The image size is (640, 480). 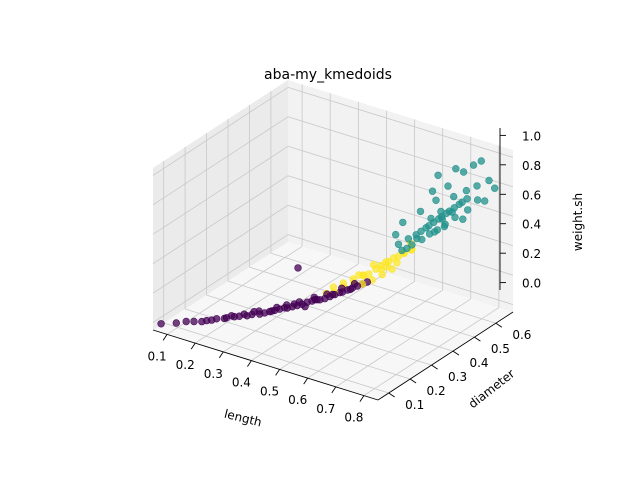 What do you see at coordinates (531, 136) in the screenshot?
I see `z-tick-label: 1.0` at bounding box center [531, 136].